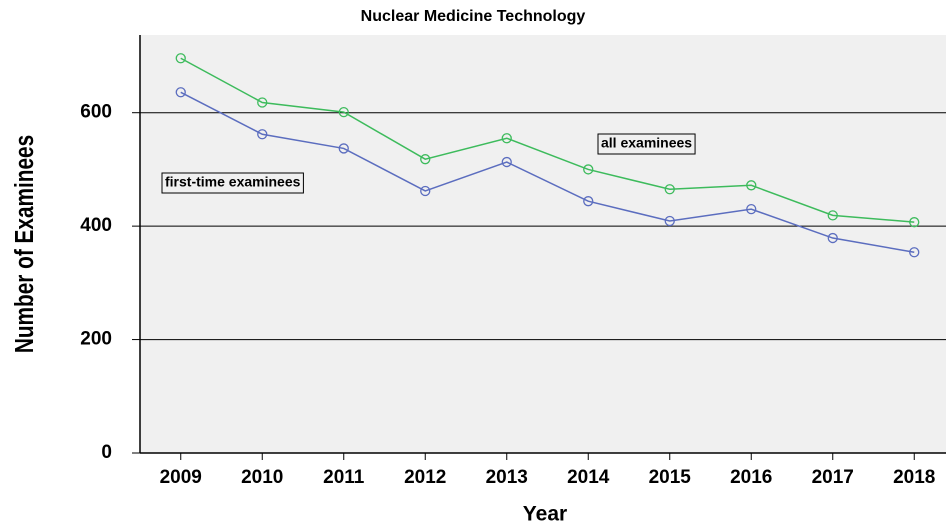 The width and height of the screenshot is (946, 529). I want to click on x-axis-label: Year, so click(545, 514).